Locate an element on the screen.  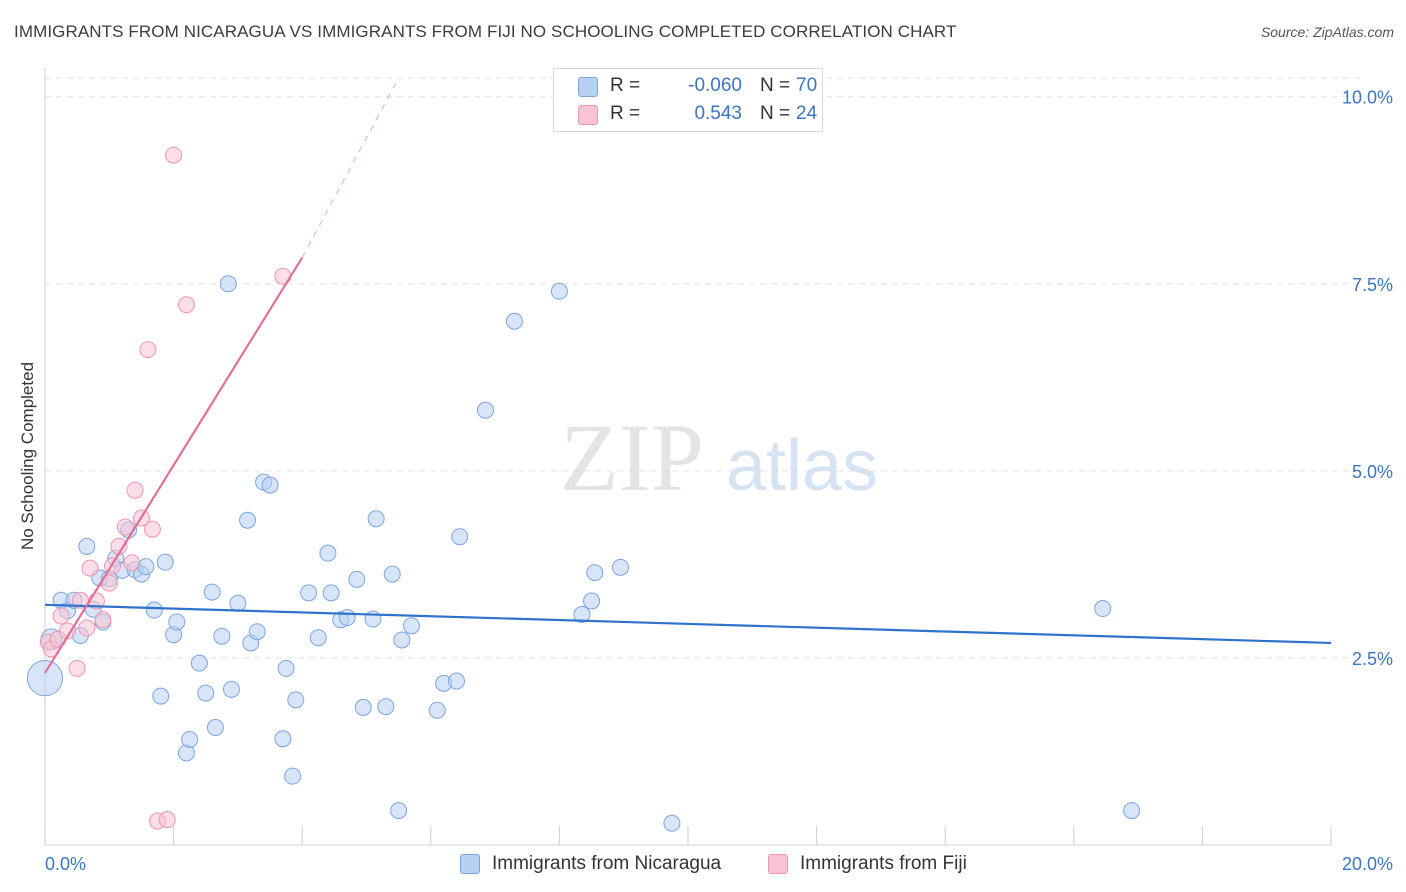
n-value: 24 is located at coordinates (807, 113).